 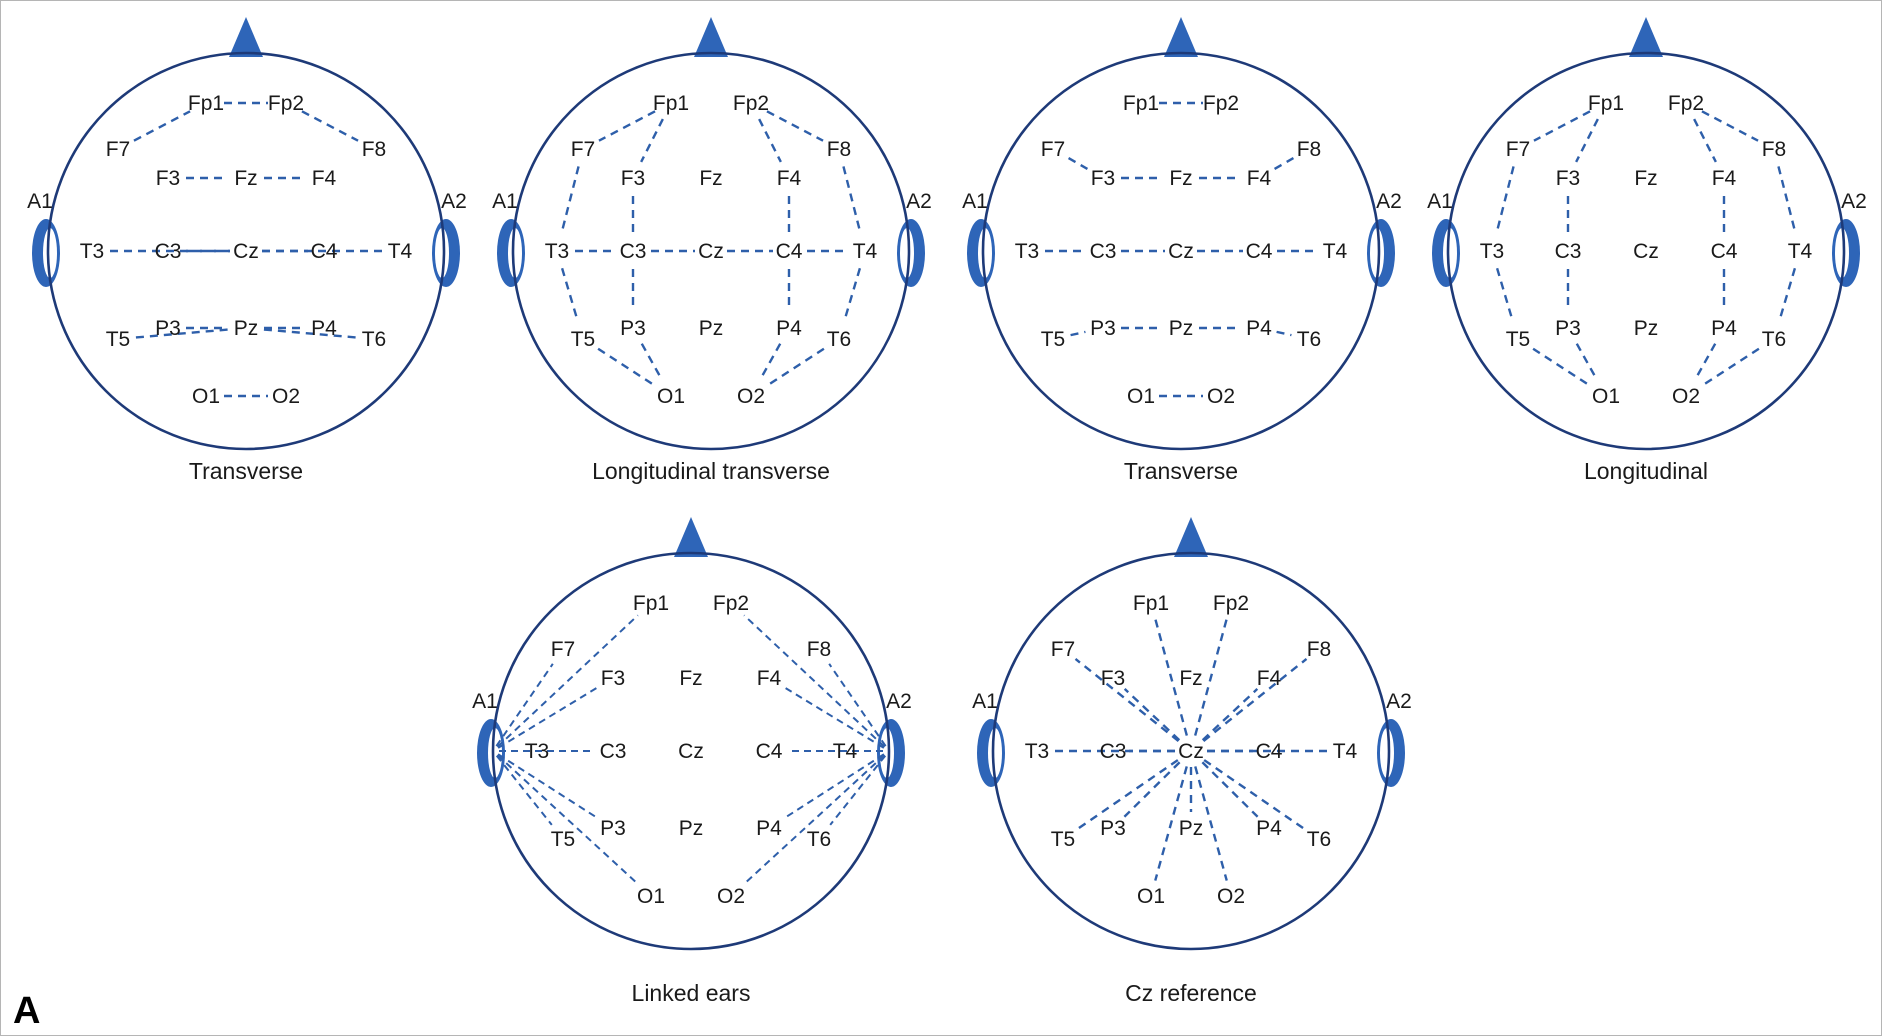 I want to click on bipolar-link-fp1-f7, so click(x=627, y=126).